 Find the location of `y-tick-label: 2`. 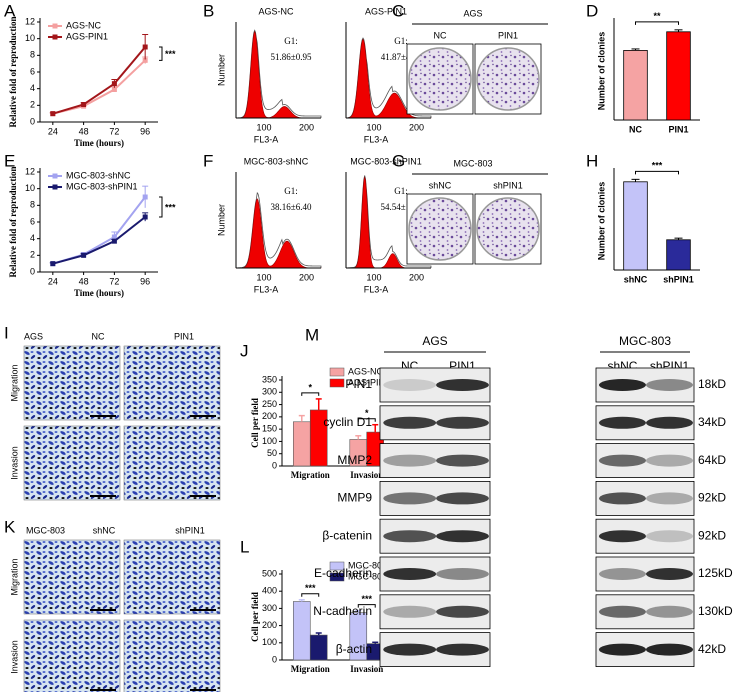

y-tick-label: 2 is located at coordinates (32, 255).